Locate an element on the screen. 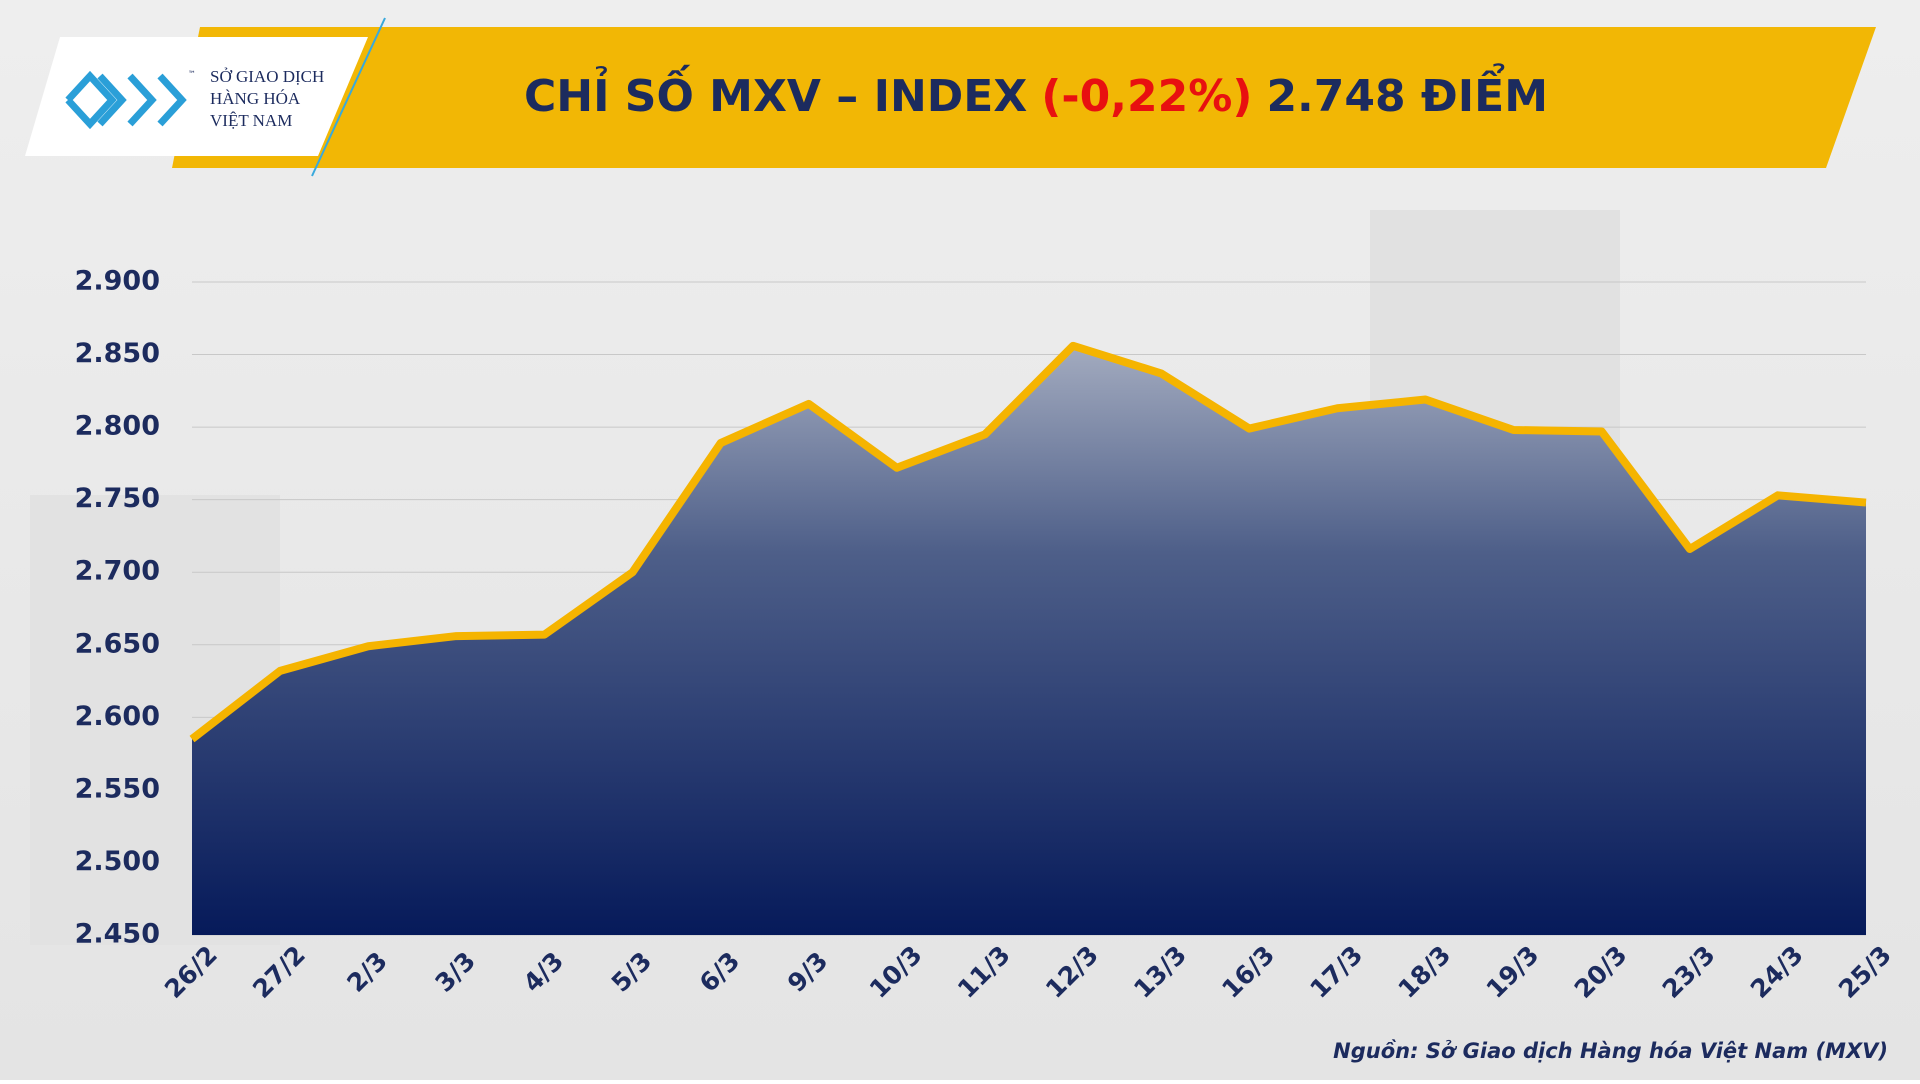 The height and width of the screenshot is (1084, 1920). chart-title: CHỈ SỐ MXV – INDEX (-0,22%) 2.748 ĐIỂM is located at coordinates (1036, 92).